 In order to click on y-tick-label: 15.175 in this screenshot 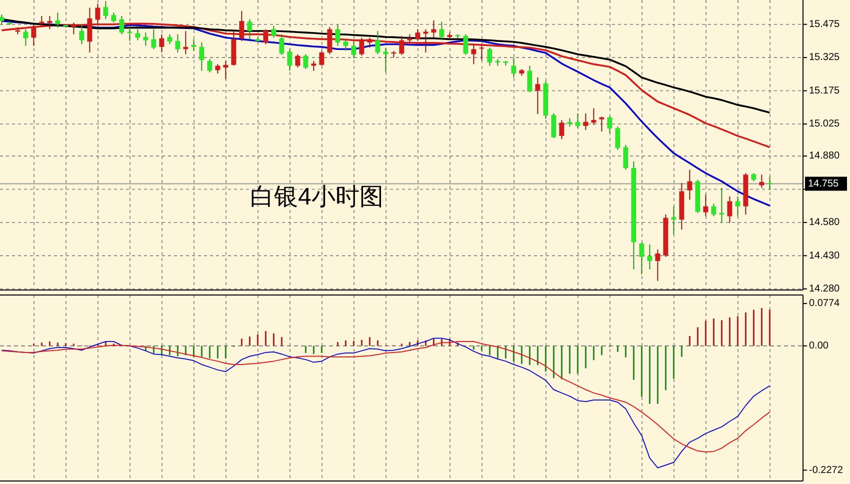, I will do `click(824, 90)`.